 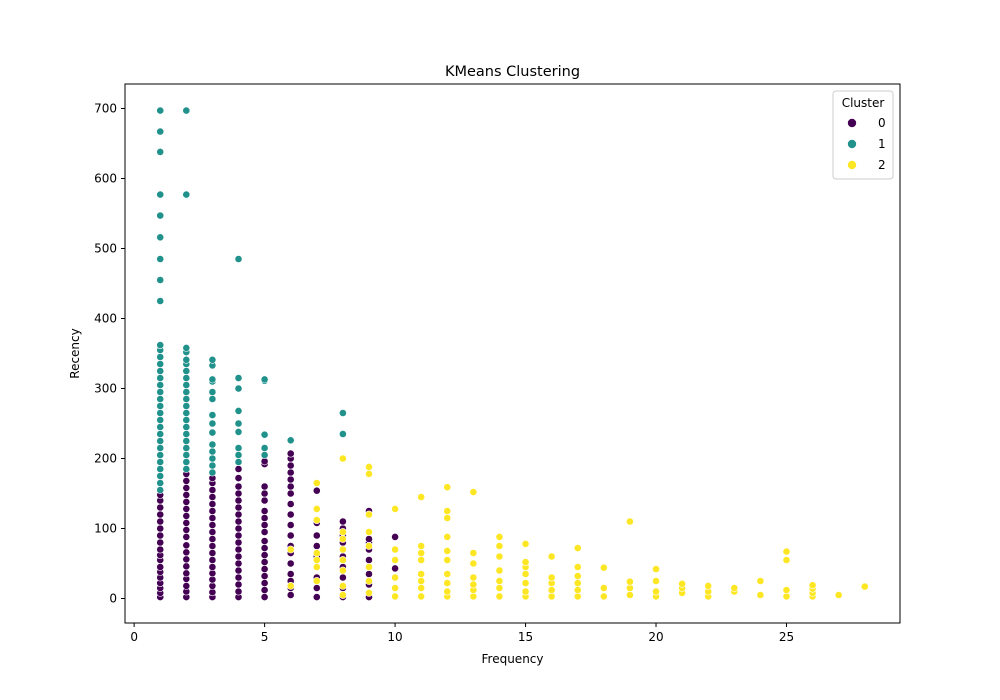 I want to click on x-tick-label: 25, so click(x=786, y=637).